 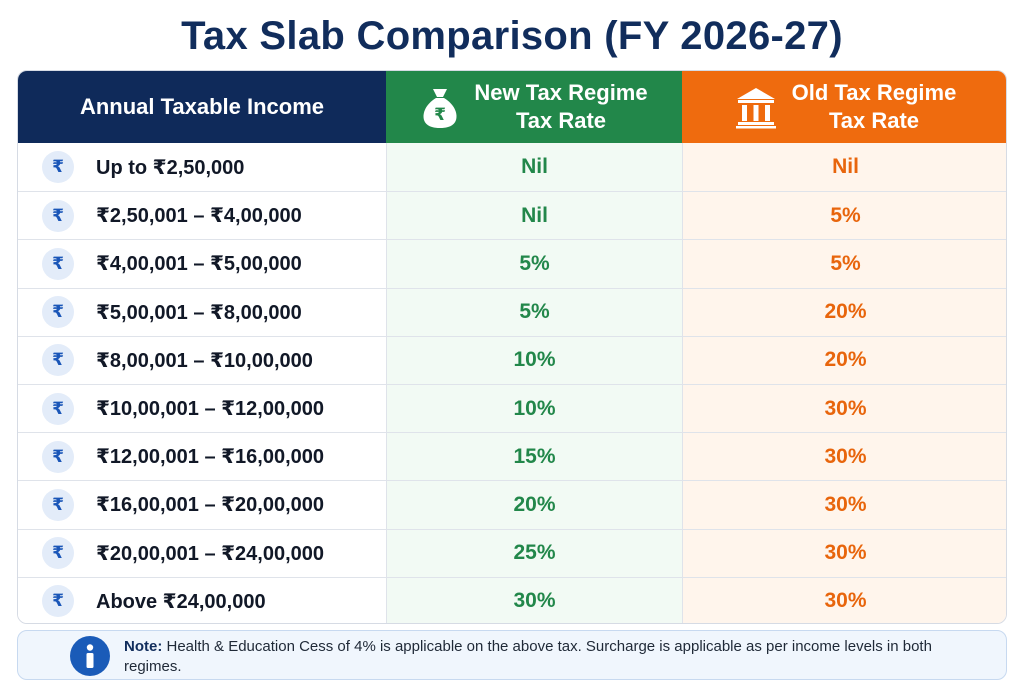 I want to click on income-range-label: ₹2,50,001 – ₹4,00,000, so click(x=199, y=216).